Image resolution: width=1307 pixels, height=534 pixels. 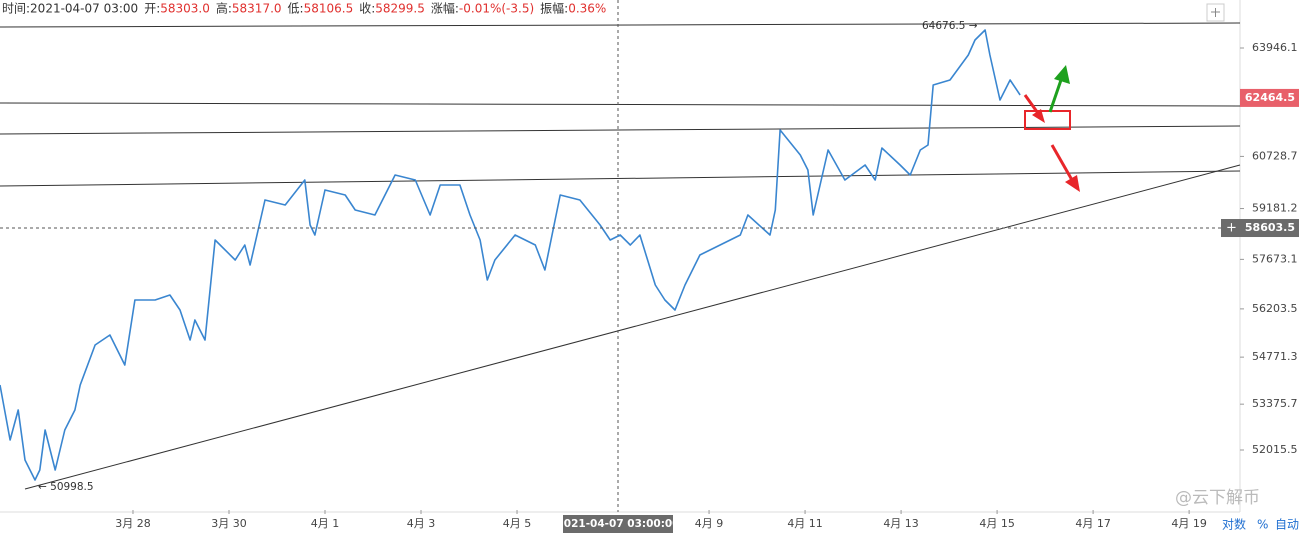 I want to click on crosshair-price-box, so click(x=1260, y=228).